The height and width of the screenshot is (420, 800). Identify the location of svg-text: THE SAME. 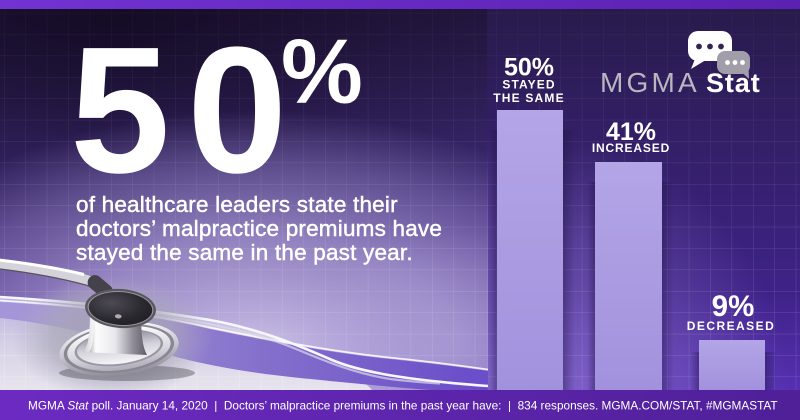
(529, 98).